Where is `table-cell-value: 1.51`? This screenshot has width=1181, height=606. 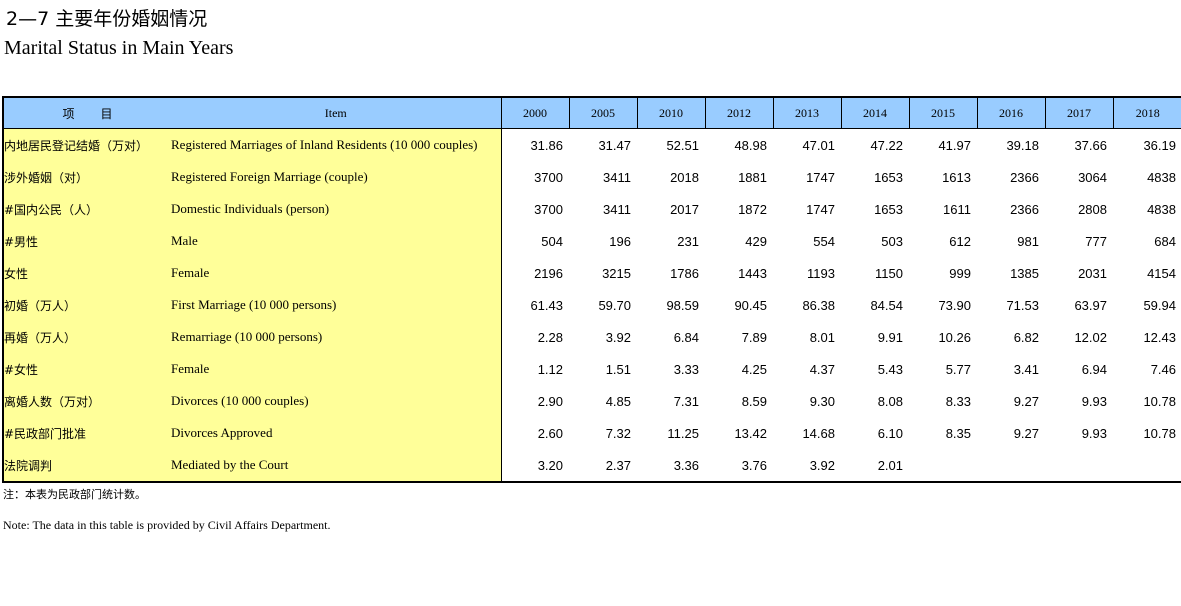
table-cell-value: 1.51 is located at coordinates (618, 369).